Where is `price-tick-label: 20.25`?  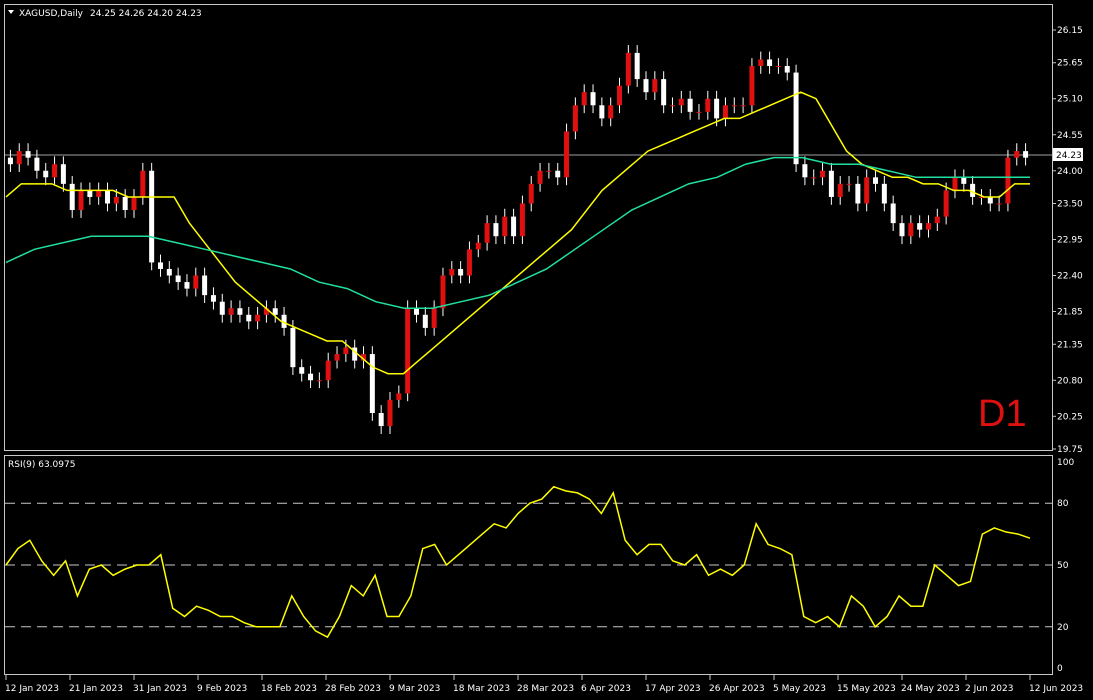
price-tick-label: 20.25 is located at coordinates (1070, 417).